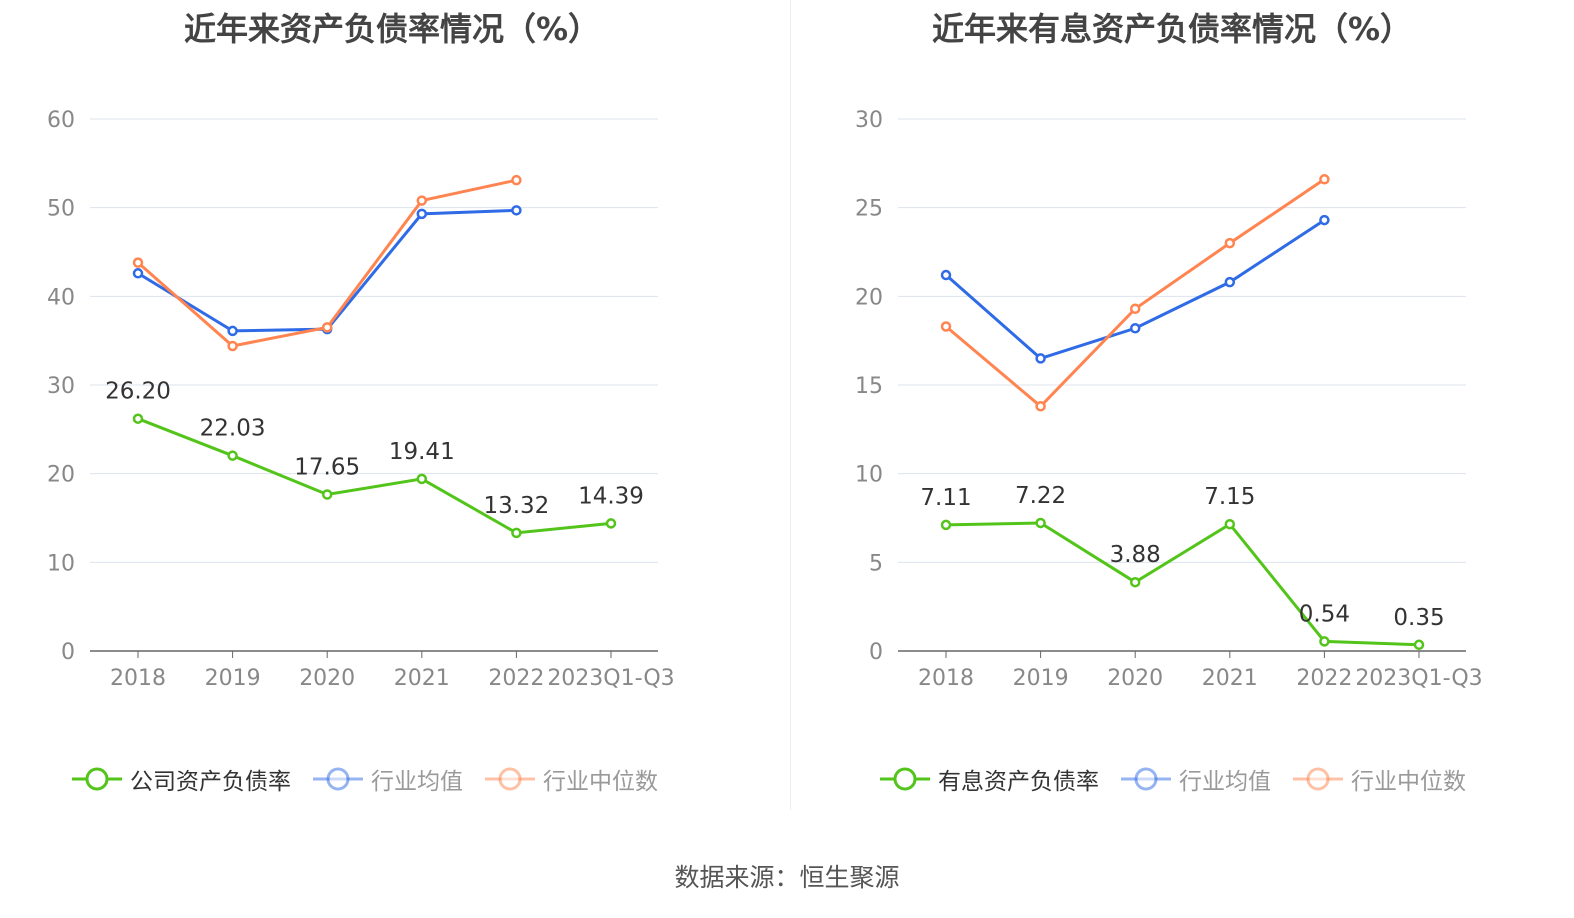 This screenshot has height=918, width=1574. Describe the element at coordinates (392, 29) in the screenshot. I see `chart-title-left: 近年来资产负债率情况（%）` at that location.